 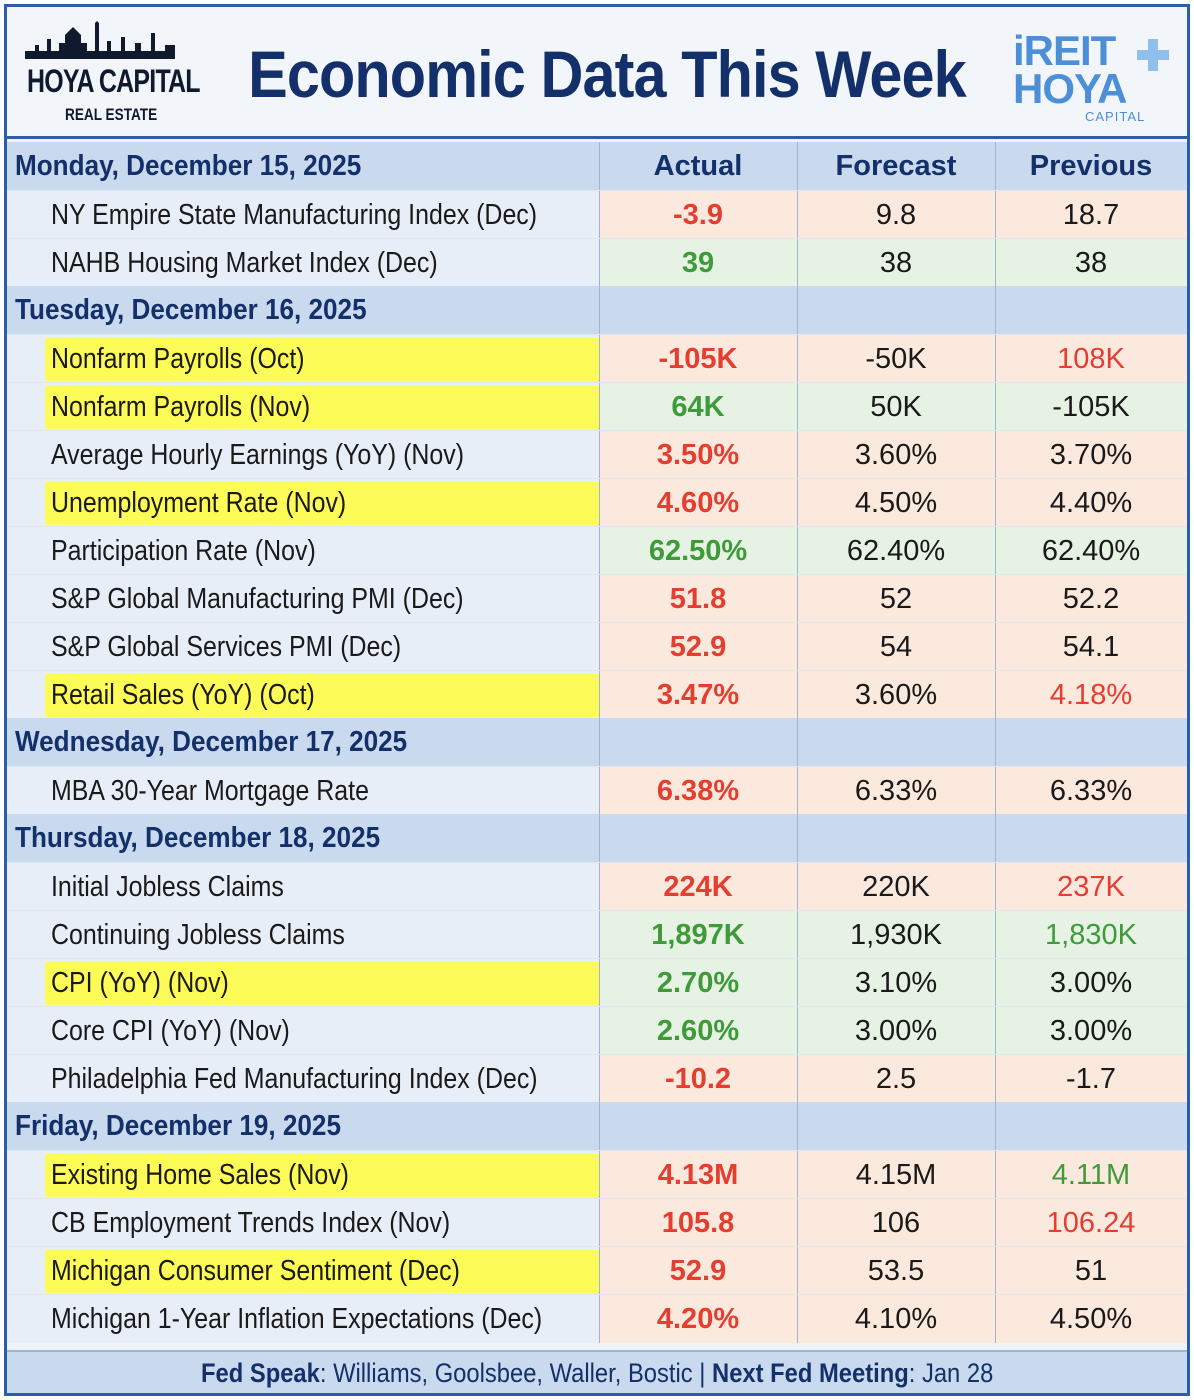 I want to click on indicator-name-cell: Average Hourly Earnings (YoY) (Nov), so click(x=303, y=455).